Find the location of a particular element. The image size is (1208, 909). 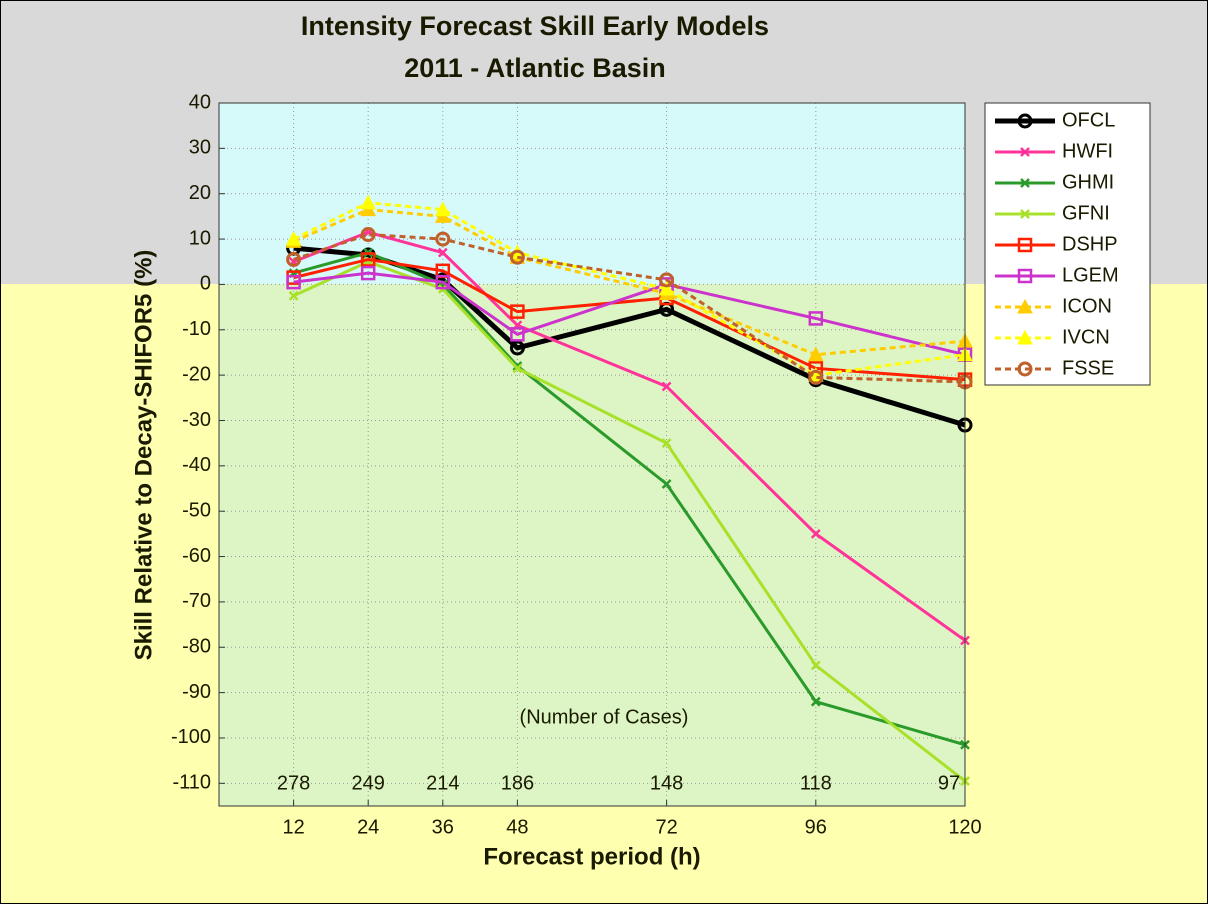

y-tick-label: 20 is located at coordinates (200, 193).